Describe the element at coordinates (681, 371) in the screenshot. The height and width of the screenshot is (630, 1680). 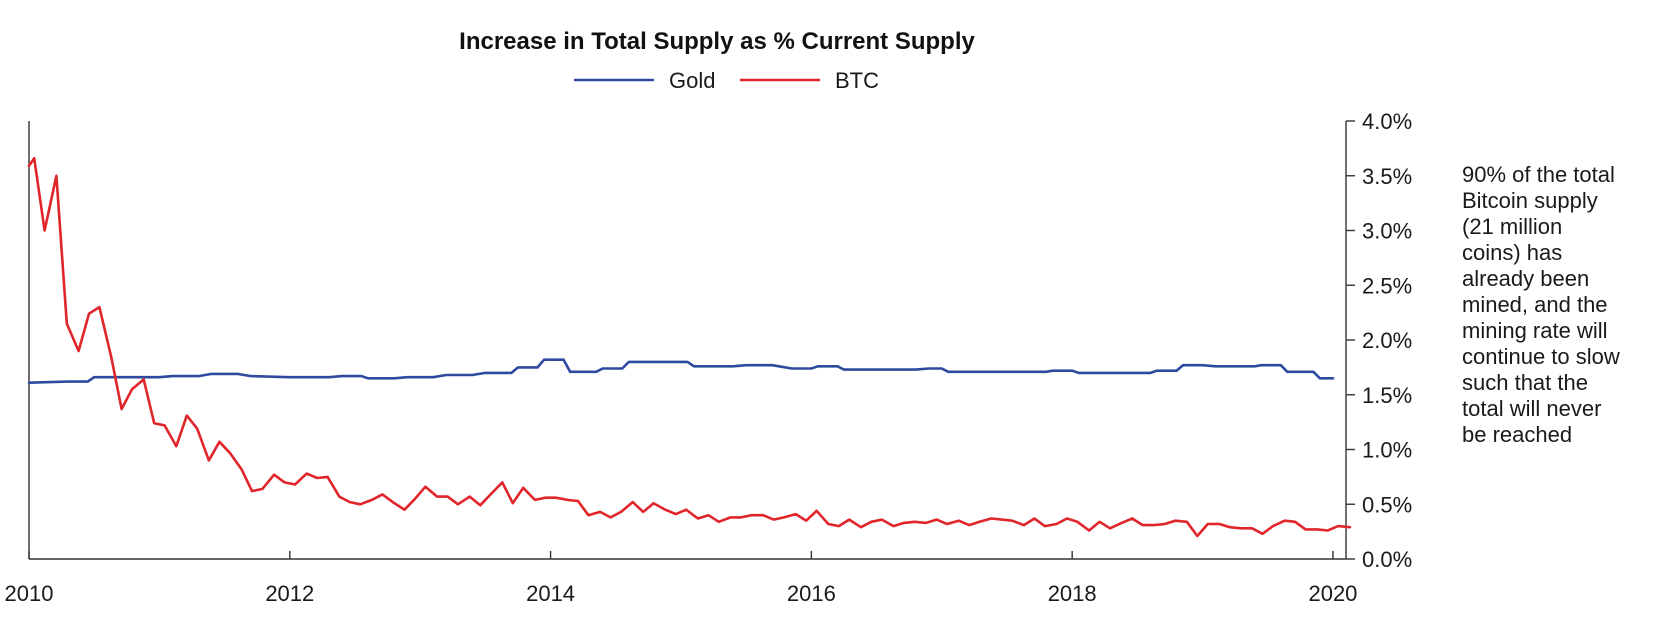
I see `series-line-gold` at that location.